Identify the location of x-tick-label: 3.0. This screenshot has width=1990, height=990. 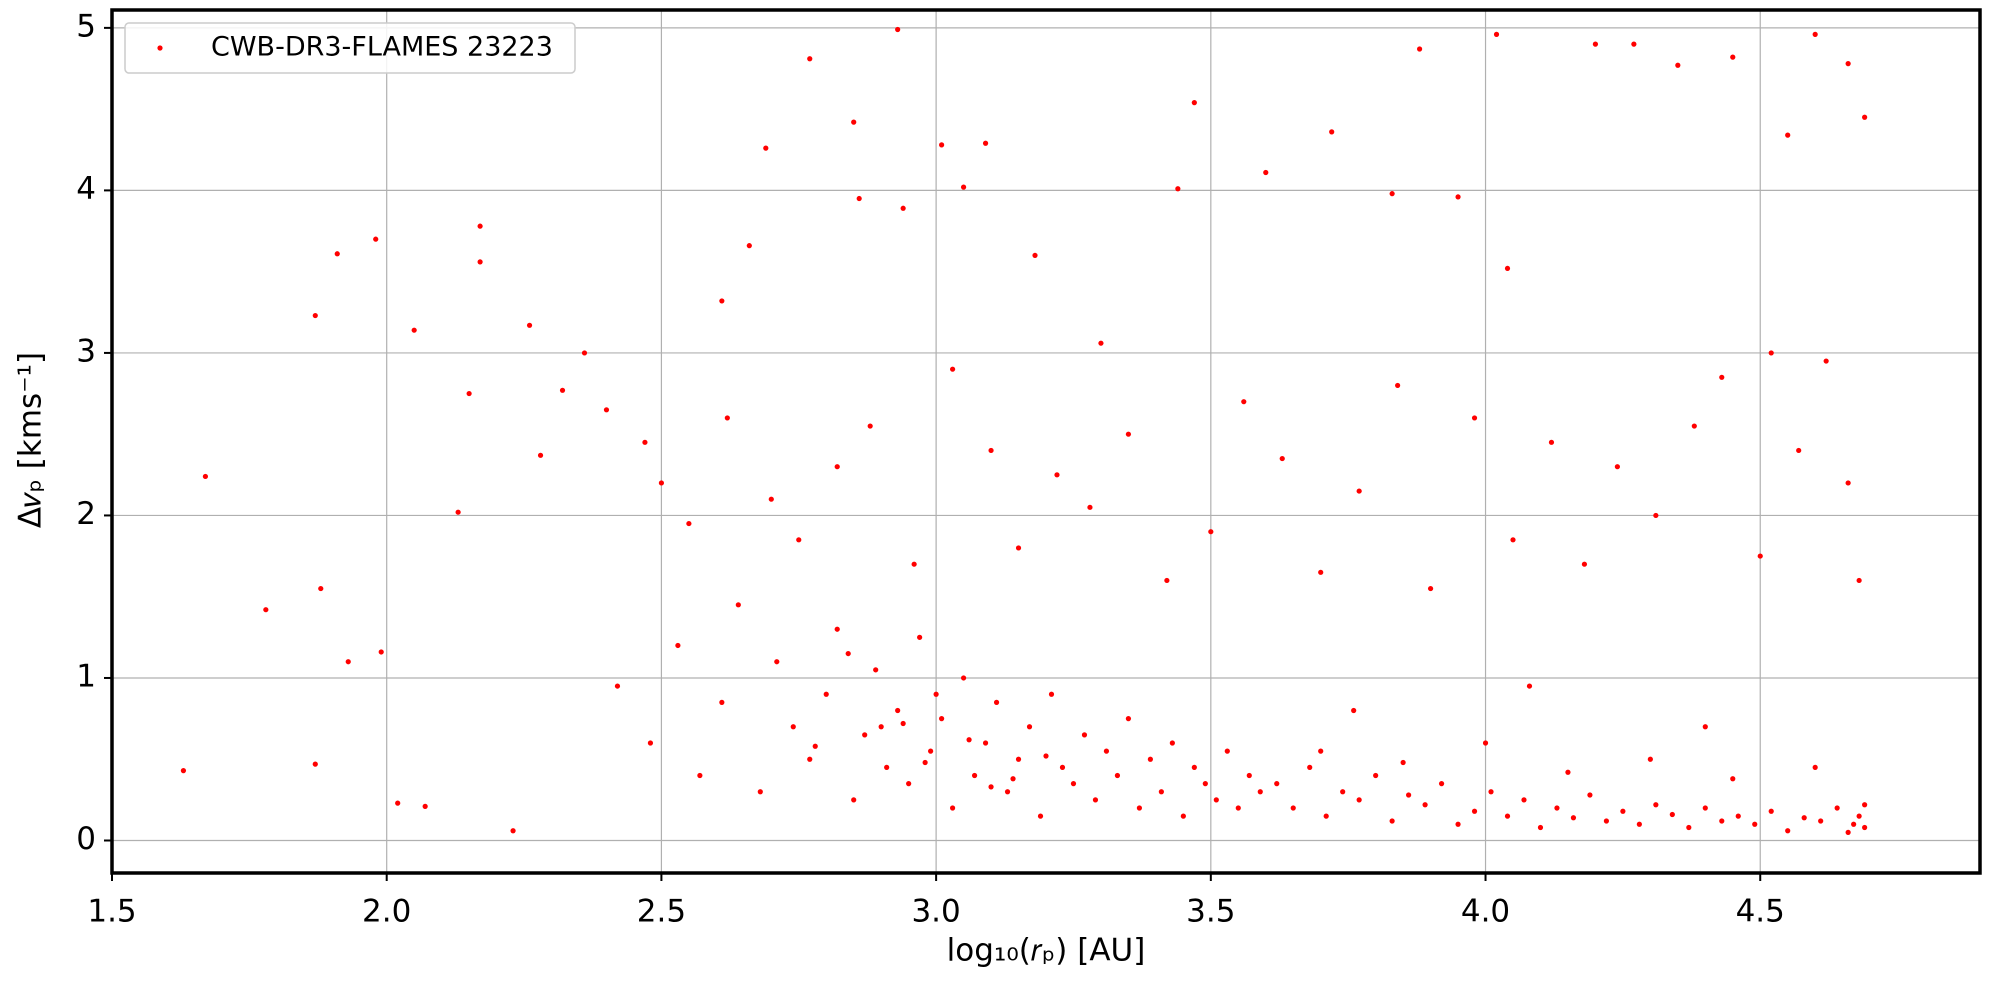
(935, 912).